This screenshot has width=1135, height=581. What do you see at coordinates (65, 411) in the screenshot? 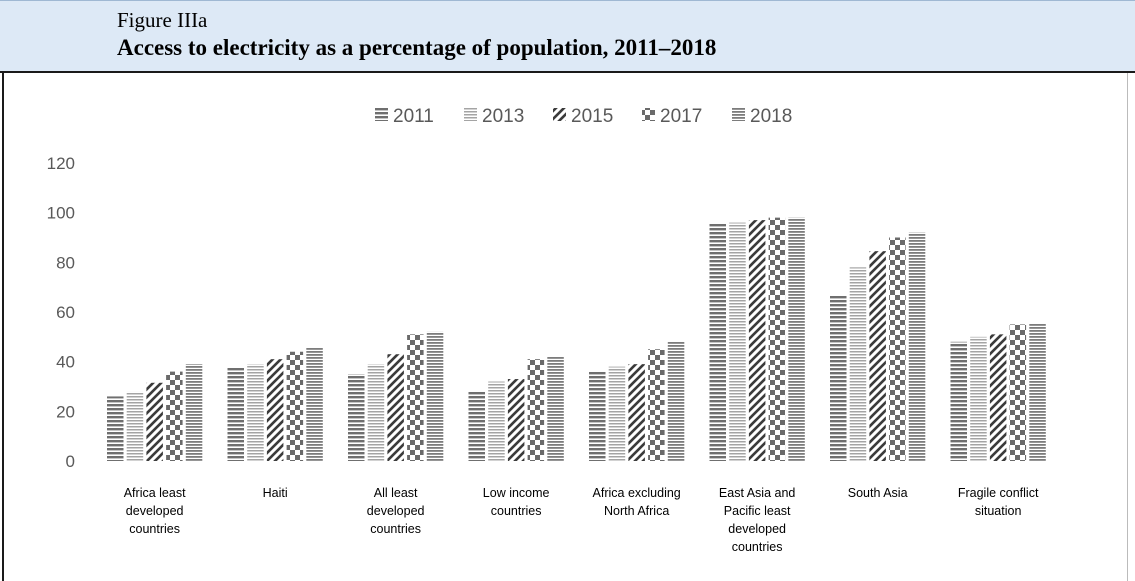
I see `y-tick-label: 20` at bounding box center [65, 411].